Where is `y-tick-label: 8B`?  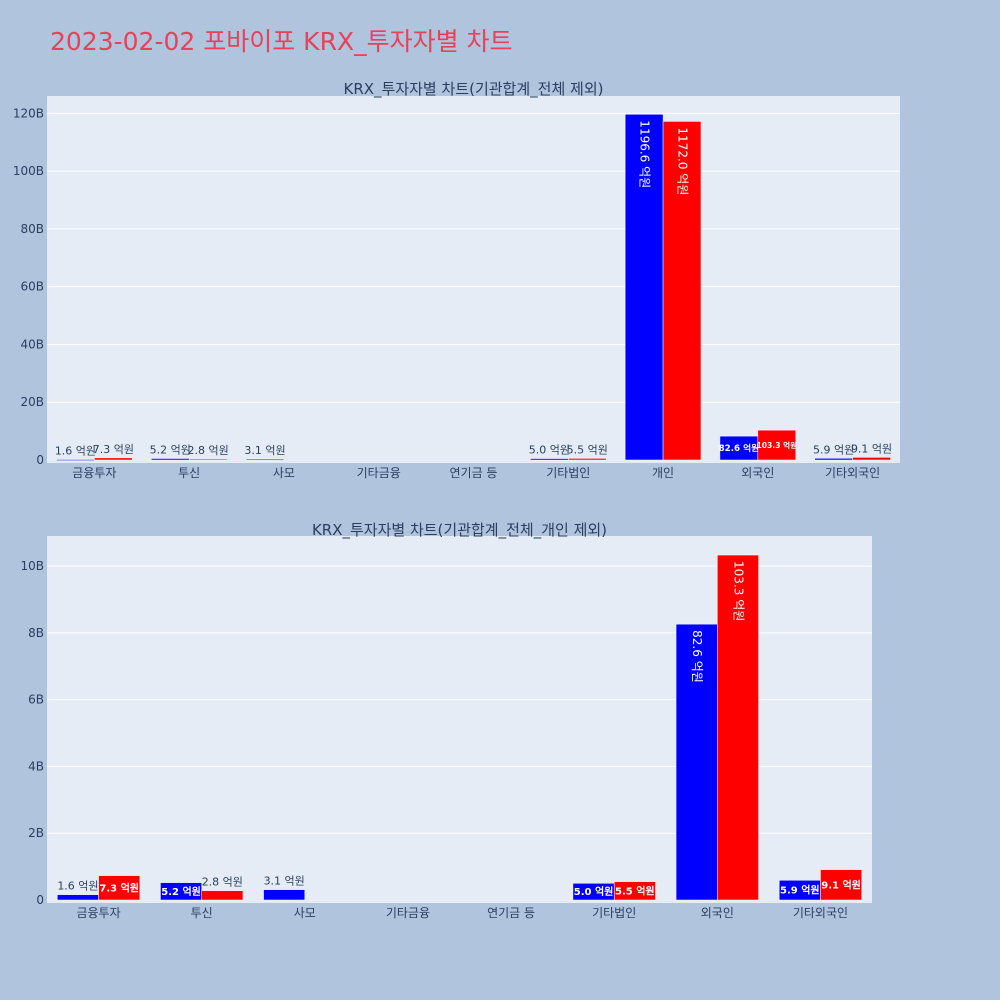 y-tick-label: 8B is located at coordinates (36, 633).